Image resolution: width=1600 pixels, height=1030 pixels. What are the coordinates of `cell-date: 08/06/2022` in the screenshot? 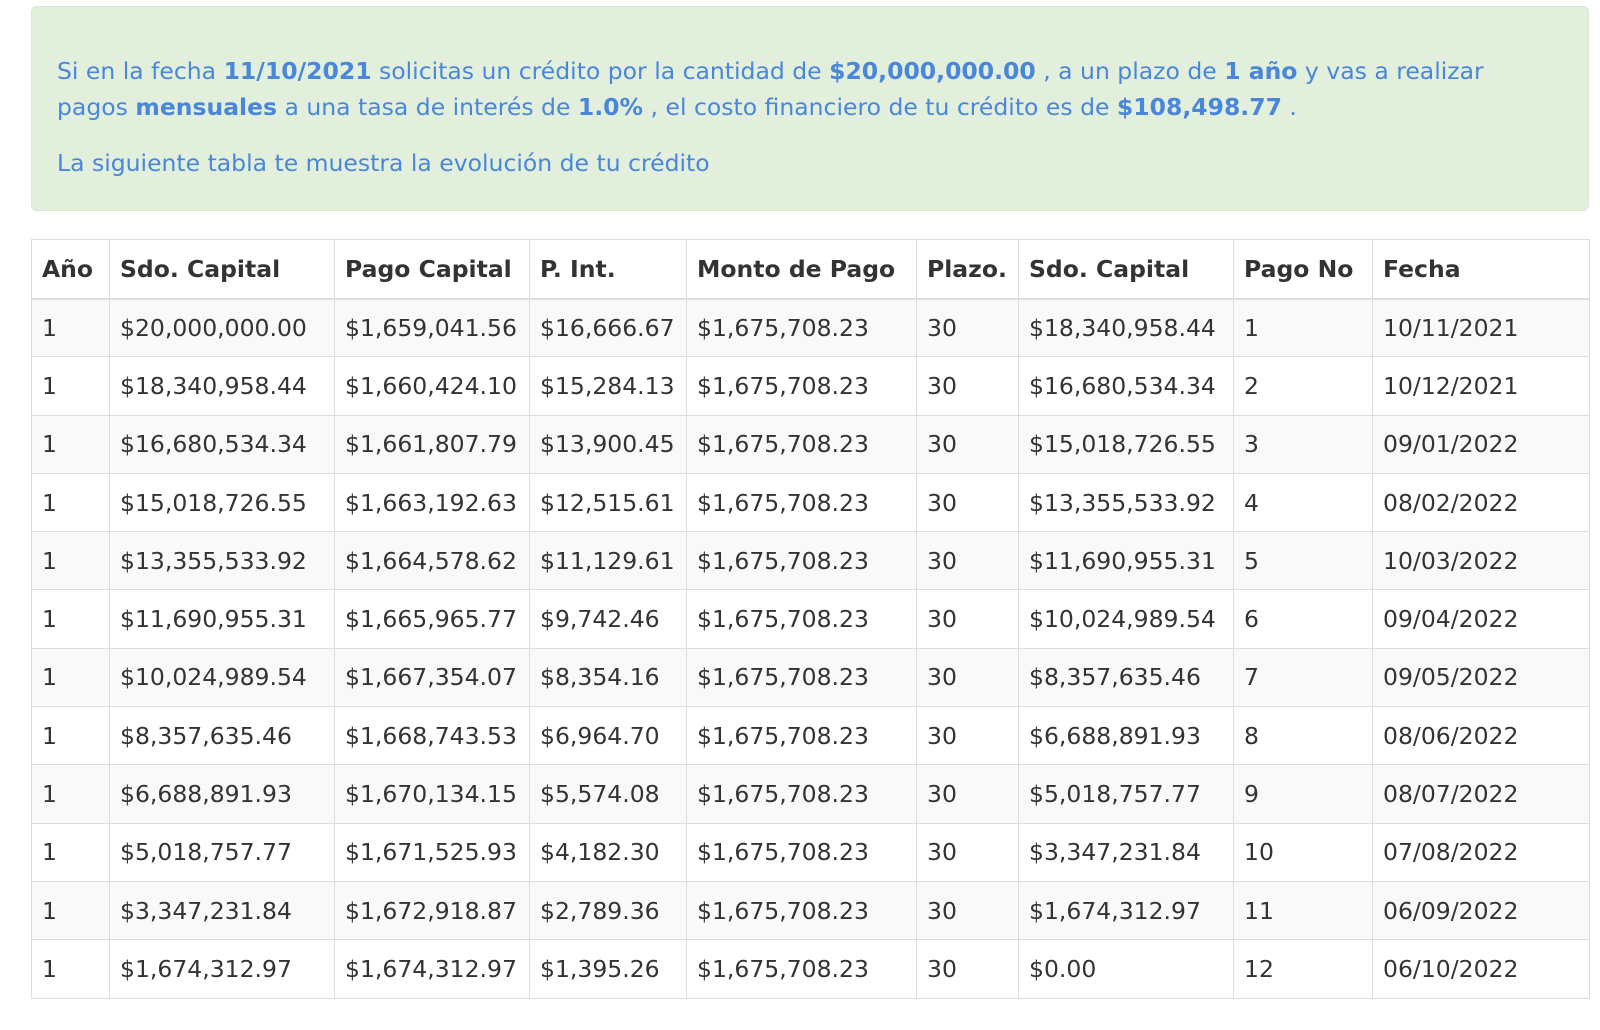 It's located at (1481, 736).